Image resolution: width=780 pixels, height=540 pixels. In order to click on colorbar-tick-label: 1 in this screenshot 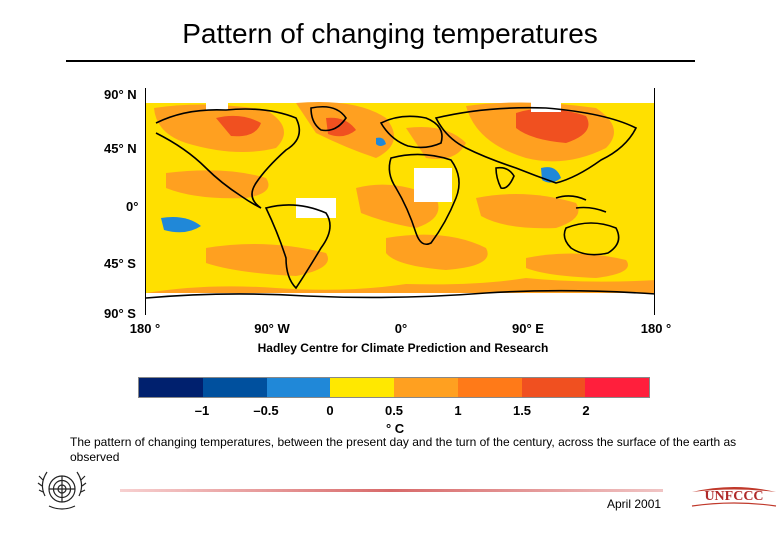, I will do `click(458, 410)`.